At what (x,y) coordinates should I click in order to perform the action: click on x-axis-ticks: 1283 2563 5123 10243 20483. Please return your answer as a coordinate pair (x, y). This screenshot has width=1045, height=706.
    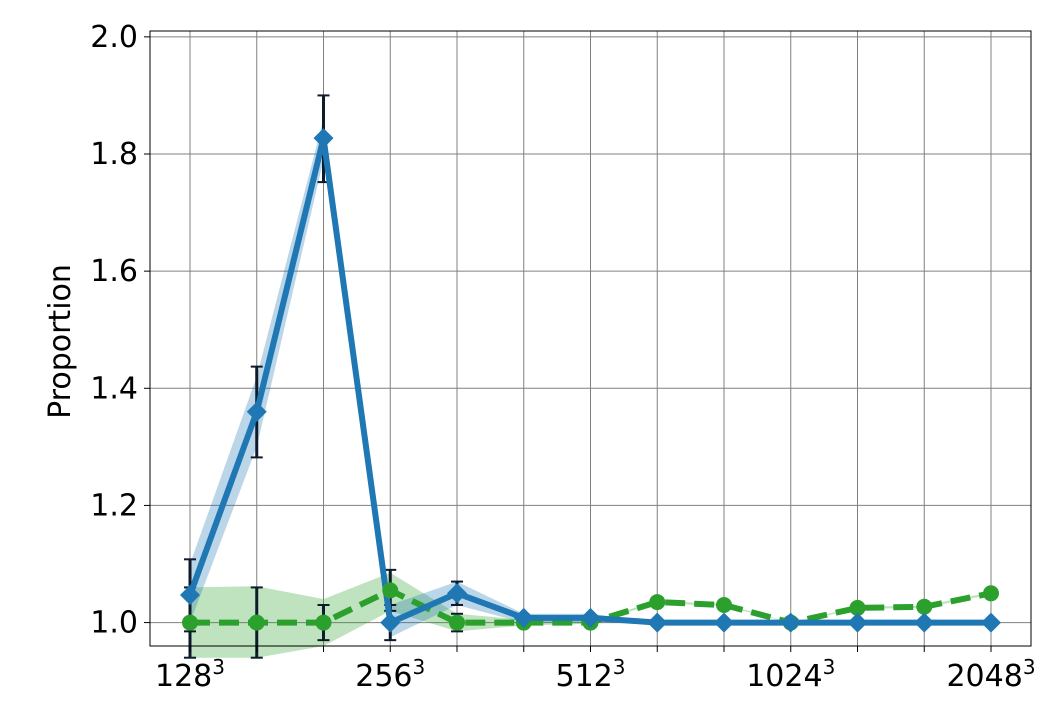
    Looking at the image, I should click on (595, 670).